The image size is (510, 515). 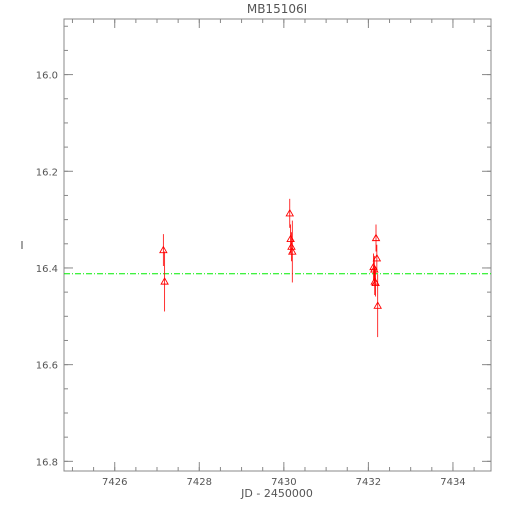 What do you see at coordinates (270, 268) in the screenshot?
I see `data-points` at bounding box center [270, 268].